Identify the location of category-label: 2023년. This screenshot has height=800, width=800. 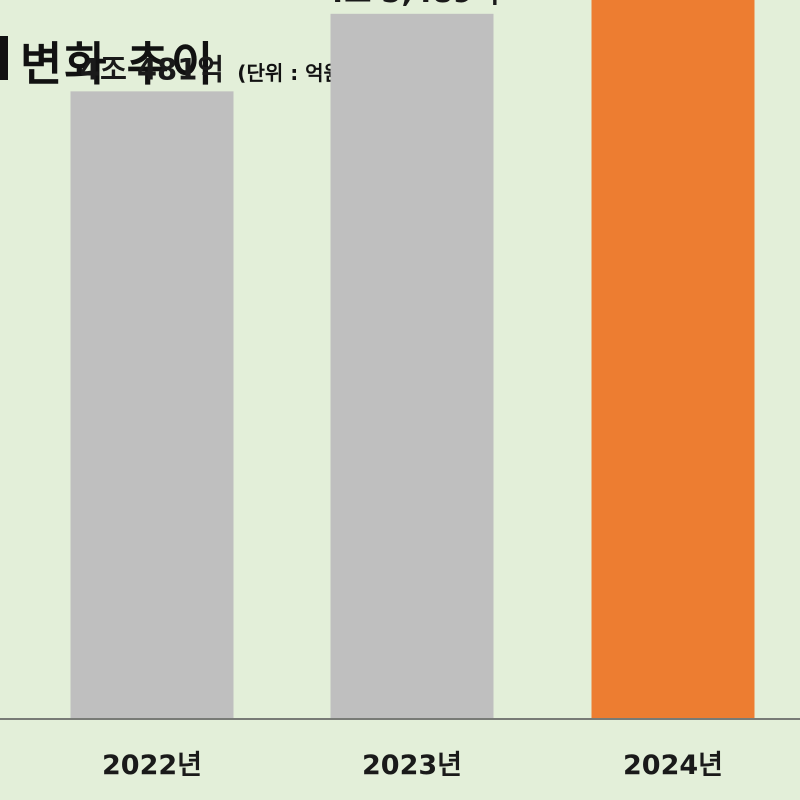
(412, 765).